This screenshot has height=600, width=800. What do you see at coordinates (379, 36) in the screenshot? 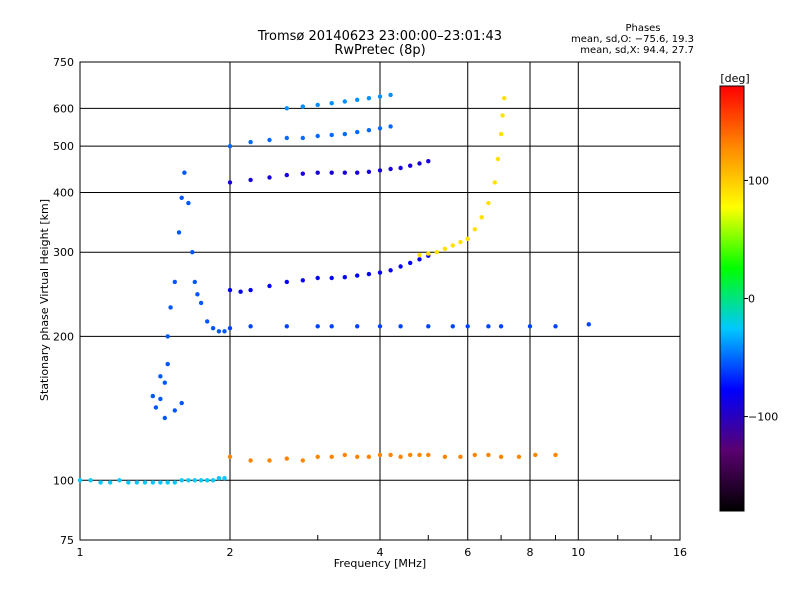
I see `chart-title: Tromsø 20140623 23:00:00–23:01:43` at bounding box center [379, 36].